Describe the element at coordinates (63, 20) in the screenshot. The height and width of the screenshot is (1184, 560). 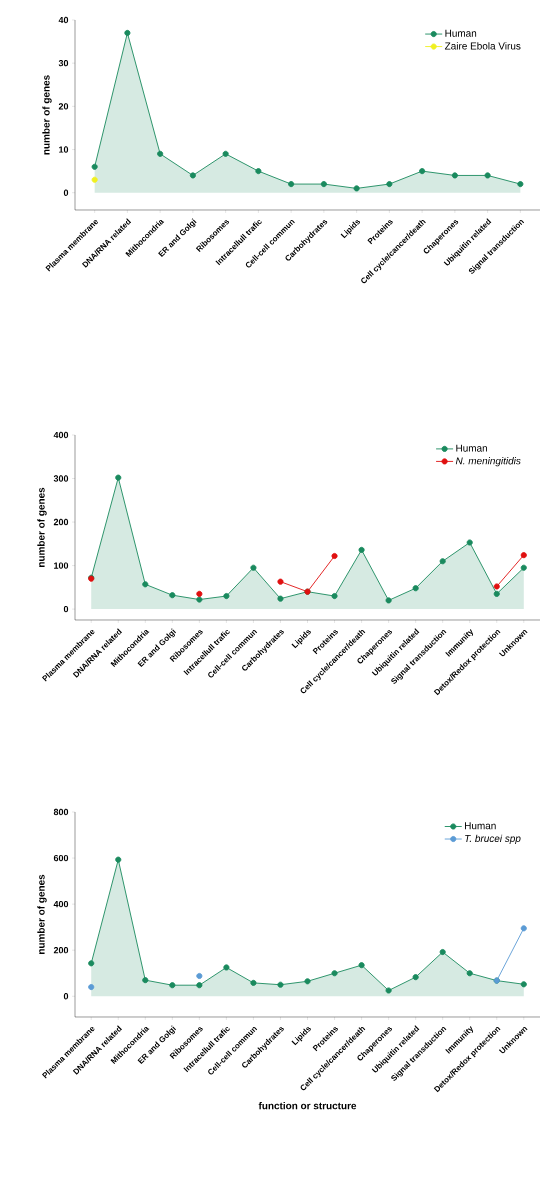
I see `y-tick-label: 40` at that location.